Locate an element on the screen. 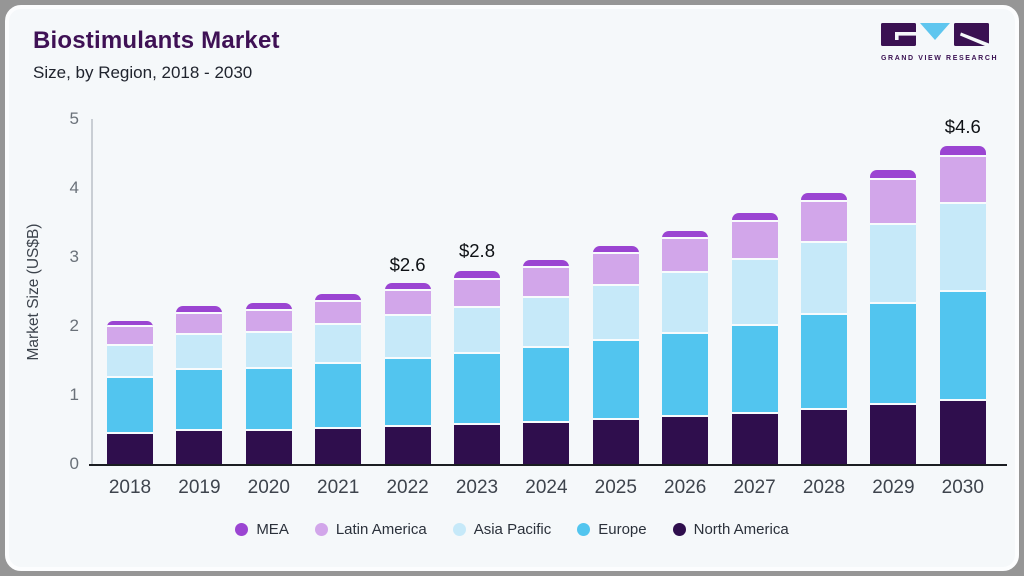 This screenshot has width=1024, height=576. segment-europe-2019 is located at coordinates (199, 399).